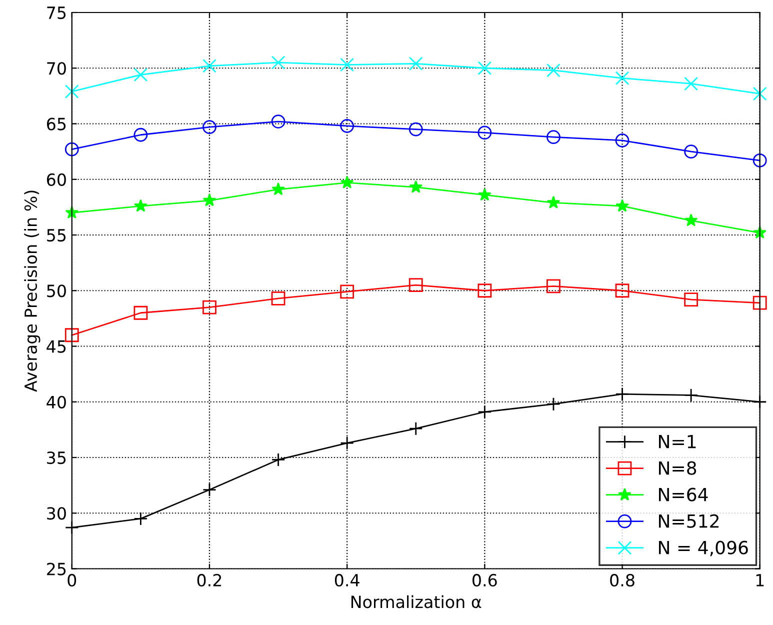 The width and height of the screenshot is (773, 625). I want to click on y-tick-label: 60, so click(56, 179).